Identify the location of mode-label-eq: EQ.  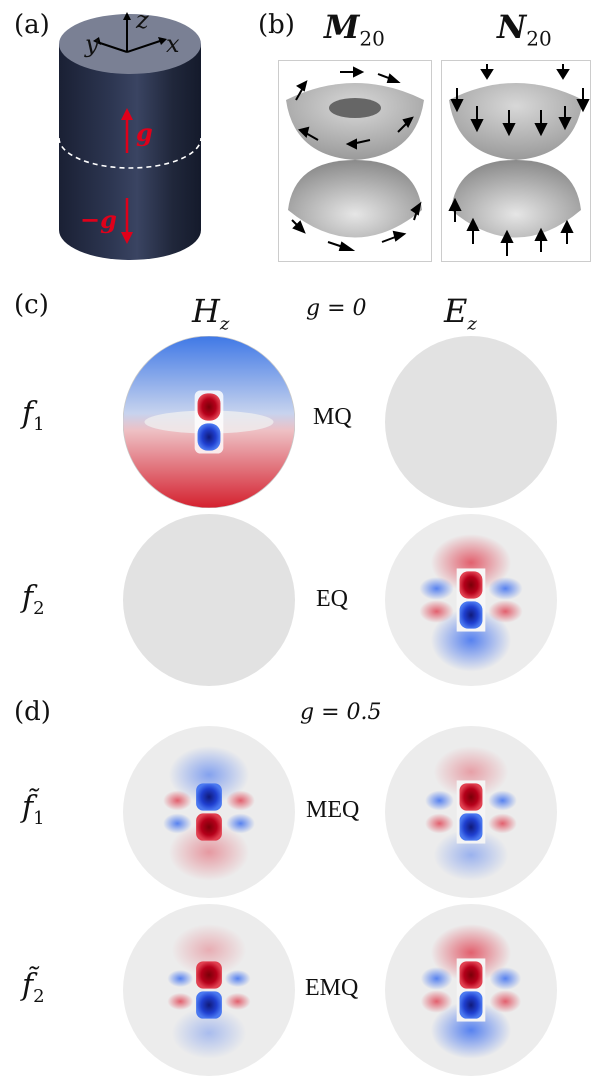
(332, 599).